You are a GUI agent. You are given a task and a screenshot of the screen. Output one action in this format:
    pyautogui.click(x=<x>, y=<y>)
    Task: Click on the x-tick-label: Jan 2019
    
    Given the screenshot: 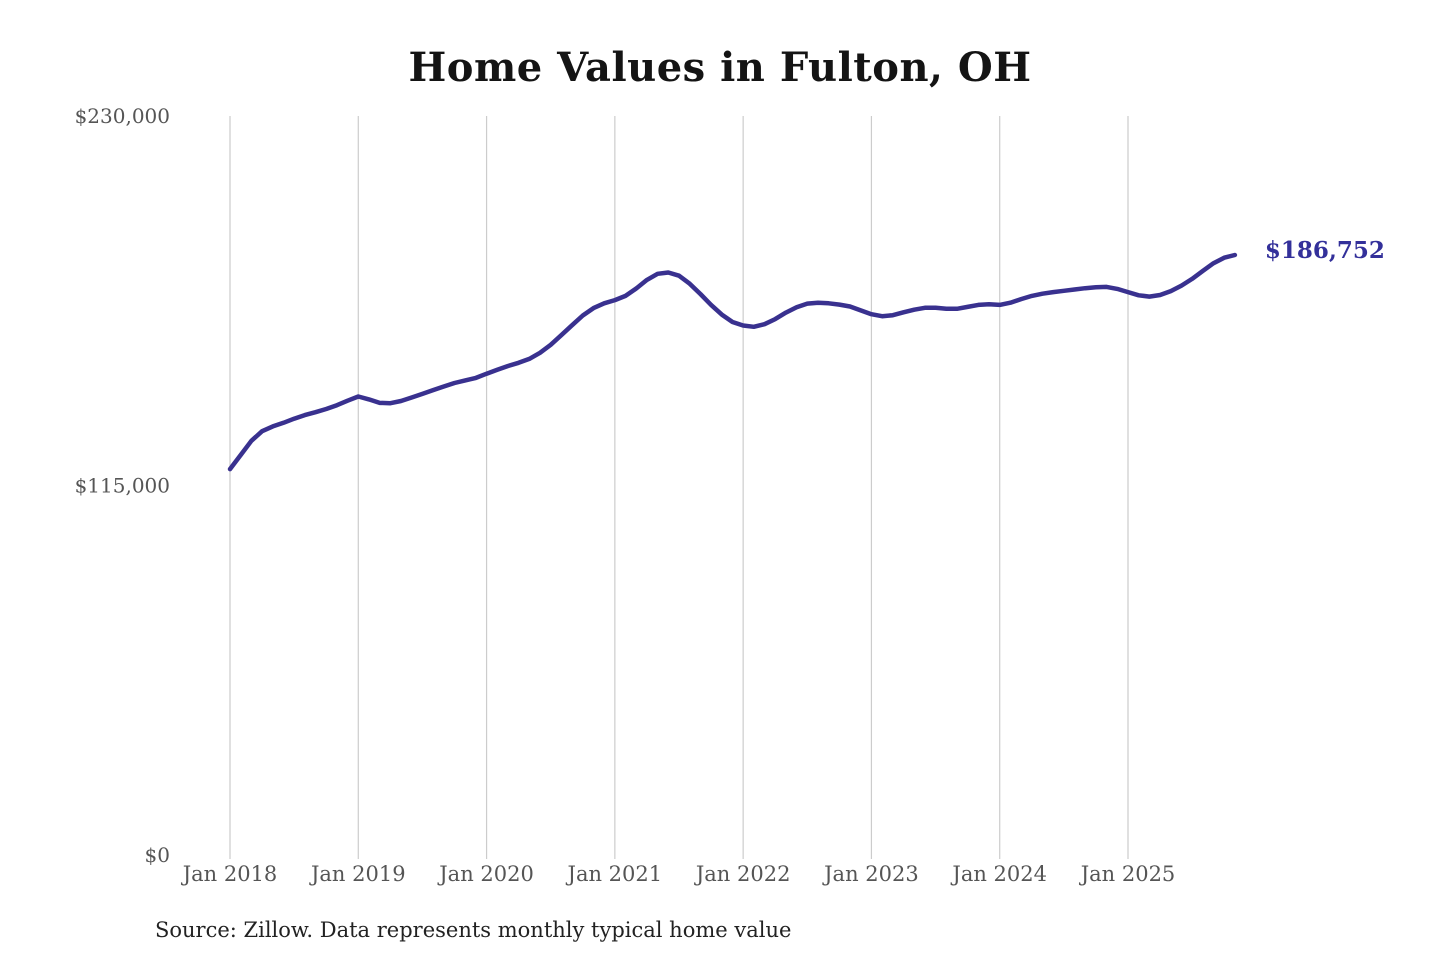 What is the action you would take?
    pyautogui.click(x=357, y=874)
    